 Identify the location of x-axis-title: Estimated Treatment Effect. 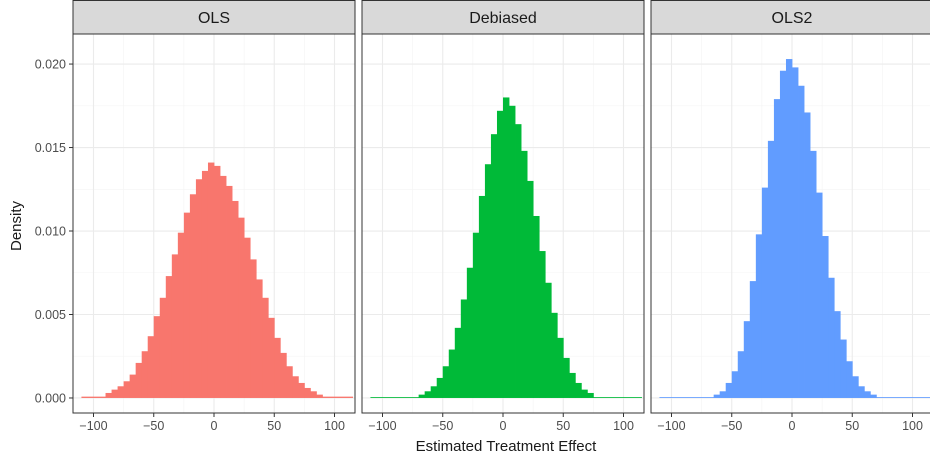
(506, 446).